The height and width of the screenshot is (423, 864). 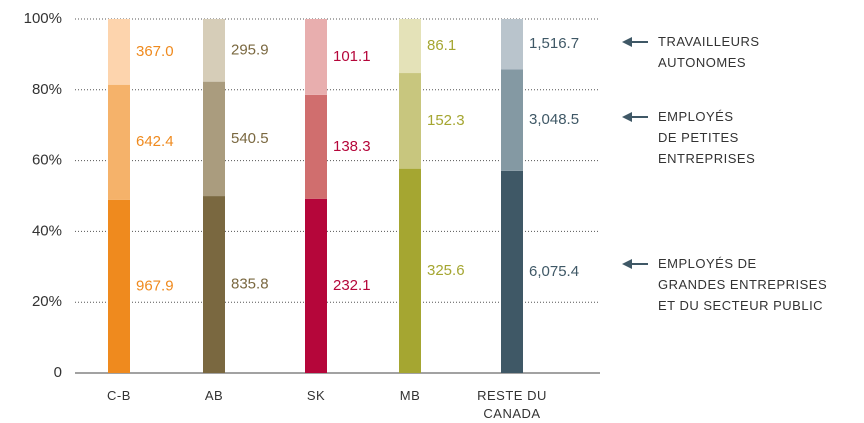 What do you see at coordinates (707, 137) in the screenshot?
I see `legend-label: EMPLOYÉS DE PETITES ENTREPRISES` at bounding box center [707, 137].